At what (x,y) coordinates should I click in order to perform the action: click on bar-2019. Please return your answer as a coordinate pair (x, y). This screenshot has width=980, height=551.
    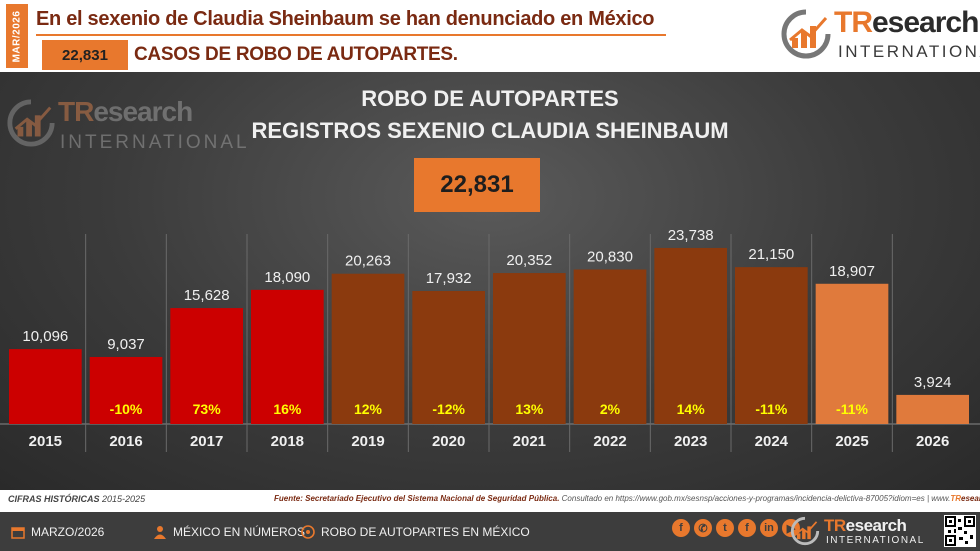
    Looking at the image, I should click on (368, 348).